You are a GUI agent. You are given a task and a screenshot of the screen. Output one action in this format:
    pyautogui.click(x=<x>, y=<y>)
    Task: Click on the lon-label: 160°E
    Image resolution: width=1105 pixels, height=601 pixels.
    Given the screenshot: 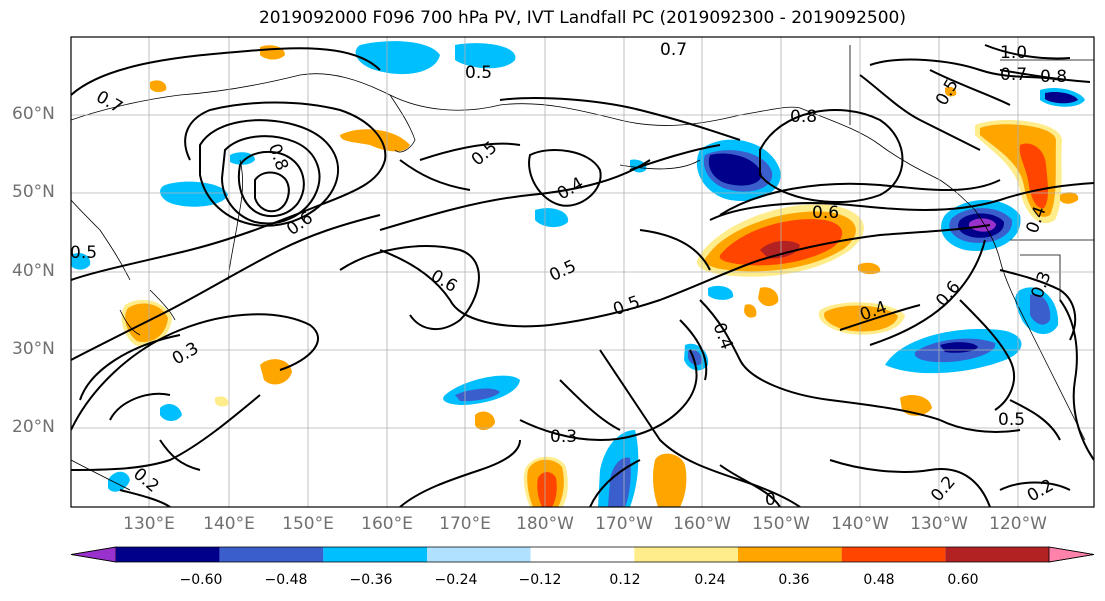 What is the action you would take?
    pyautogui.click(x=387, y=524)
    